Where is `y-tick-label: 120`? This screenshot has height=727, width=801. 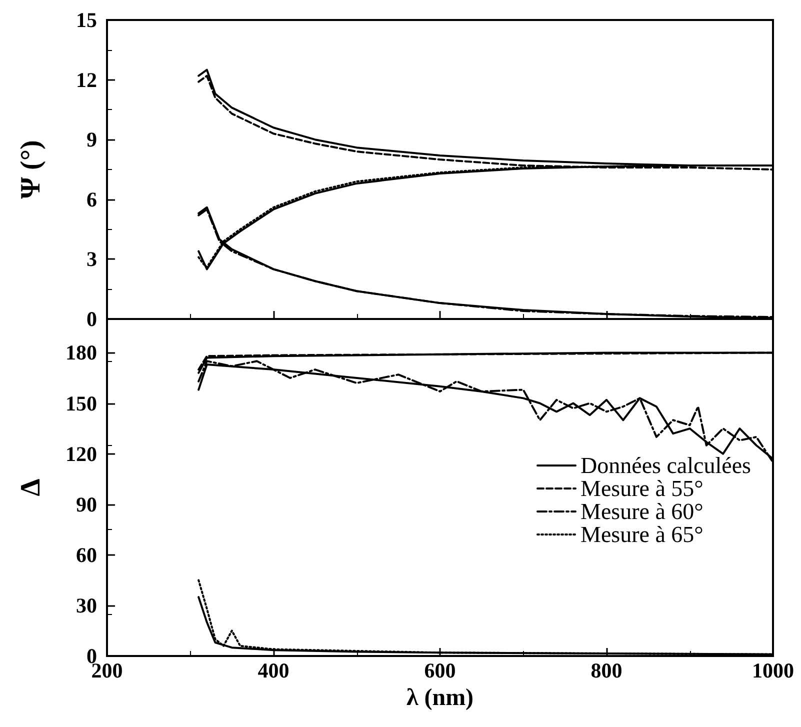 y-tick-label: 120 is located at coordinates (81, 454).